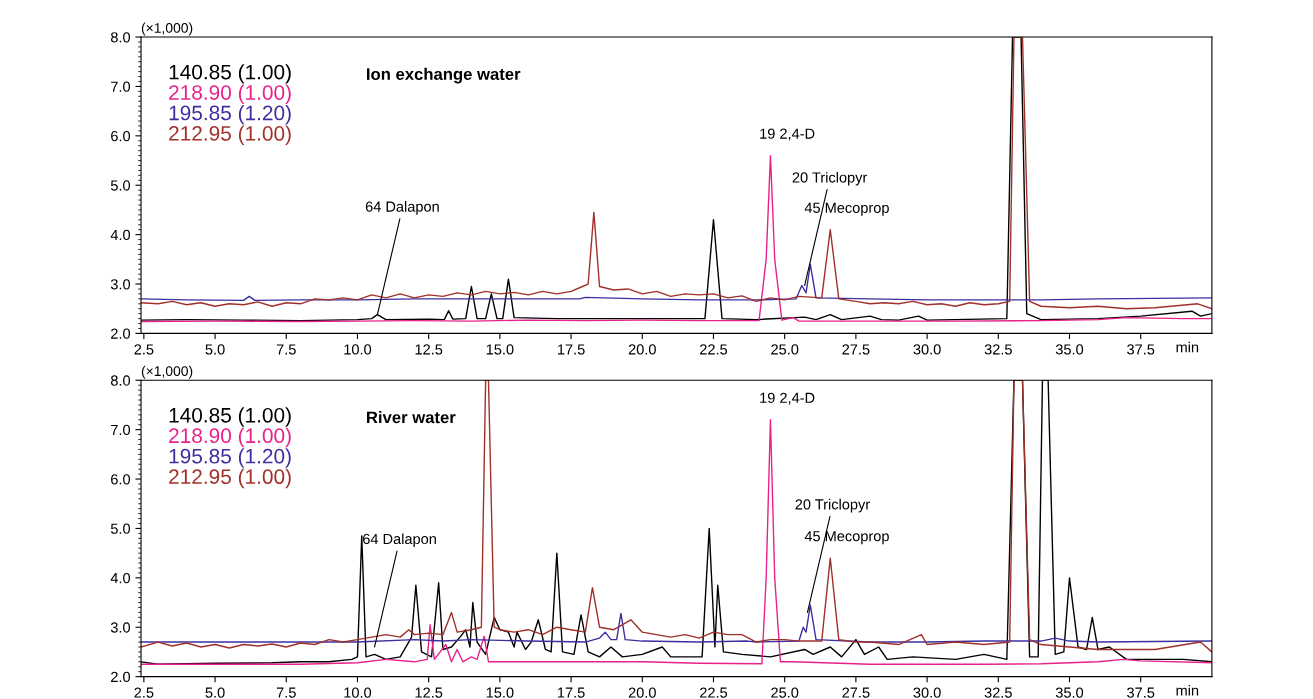  I want to click on text: River water, so click(411, 417).